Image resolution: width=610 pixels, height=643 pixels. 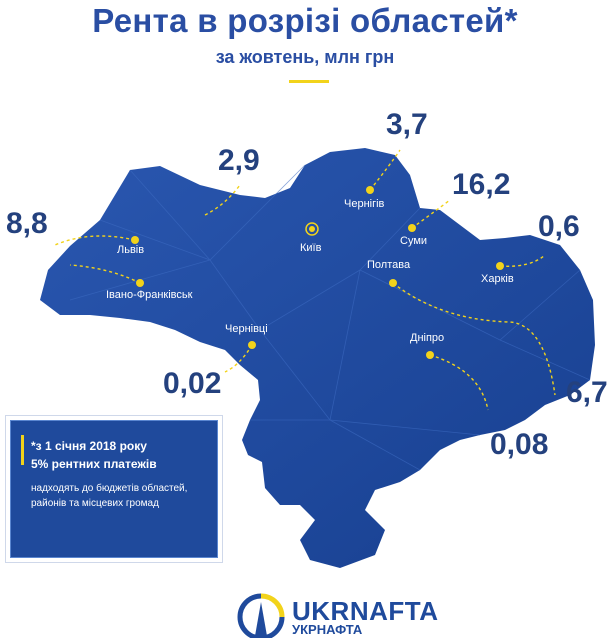 I want to click on city-chernihiv: Чернігів, so click(x=364, y=204).